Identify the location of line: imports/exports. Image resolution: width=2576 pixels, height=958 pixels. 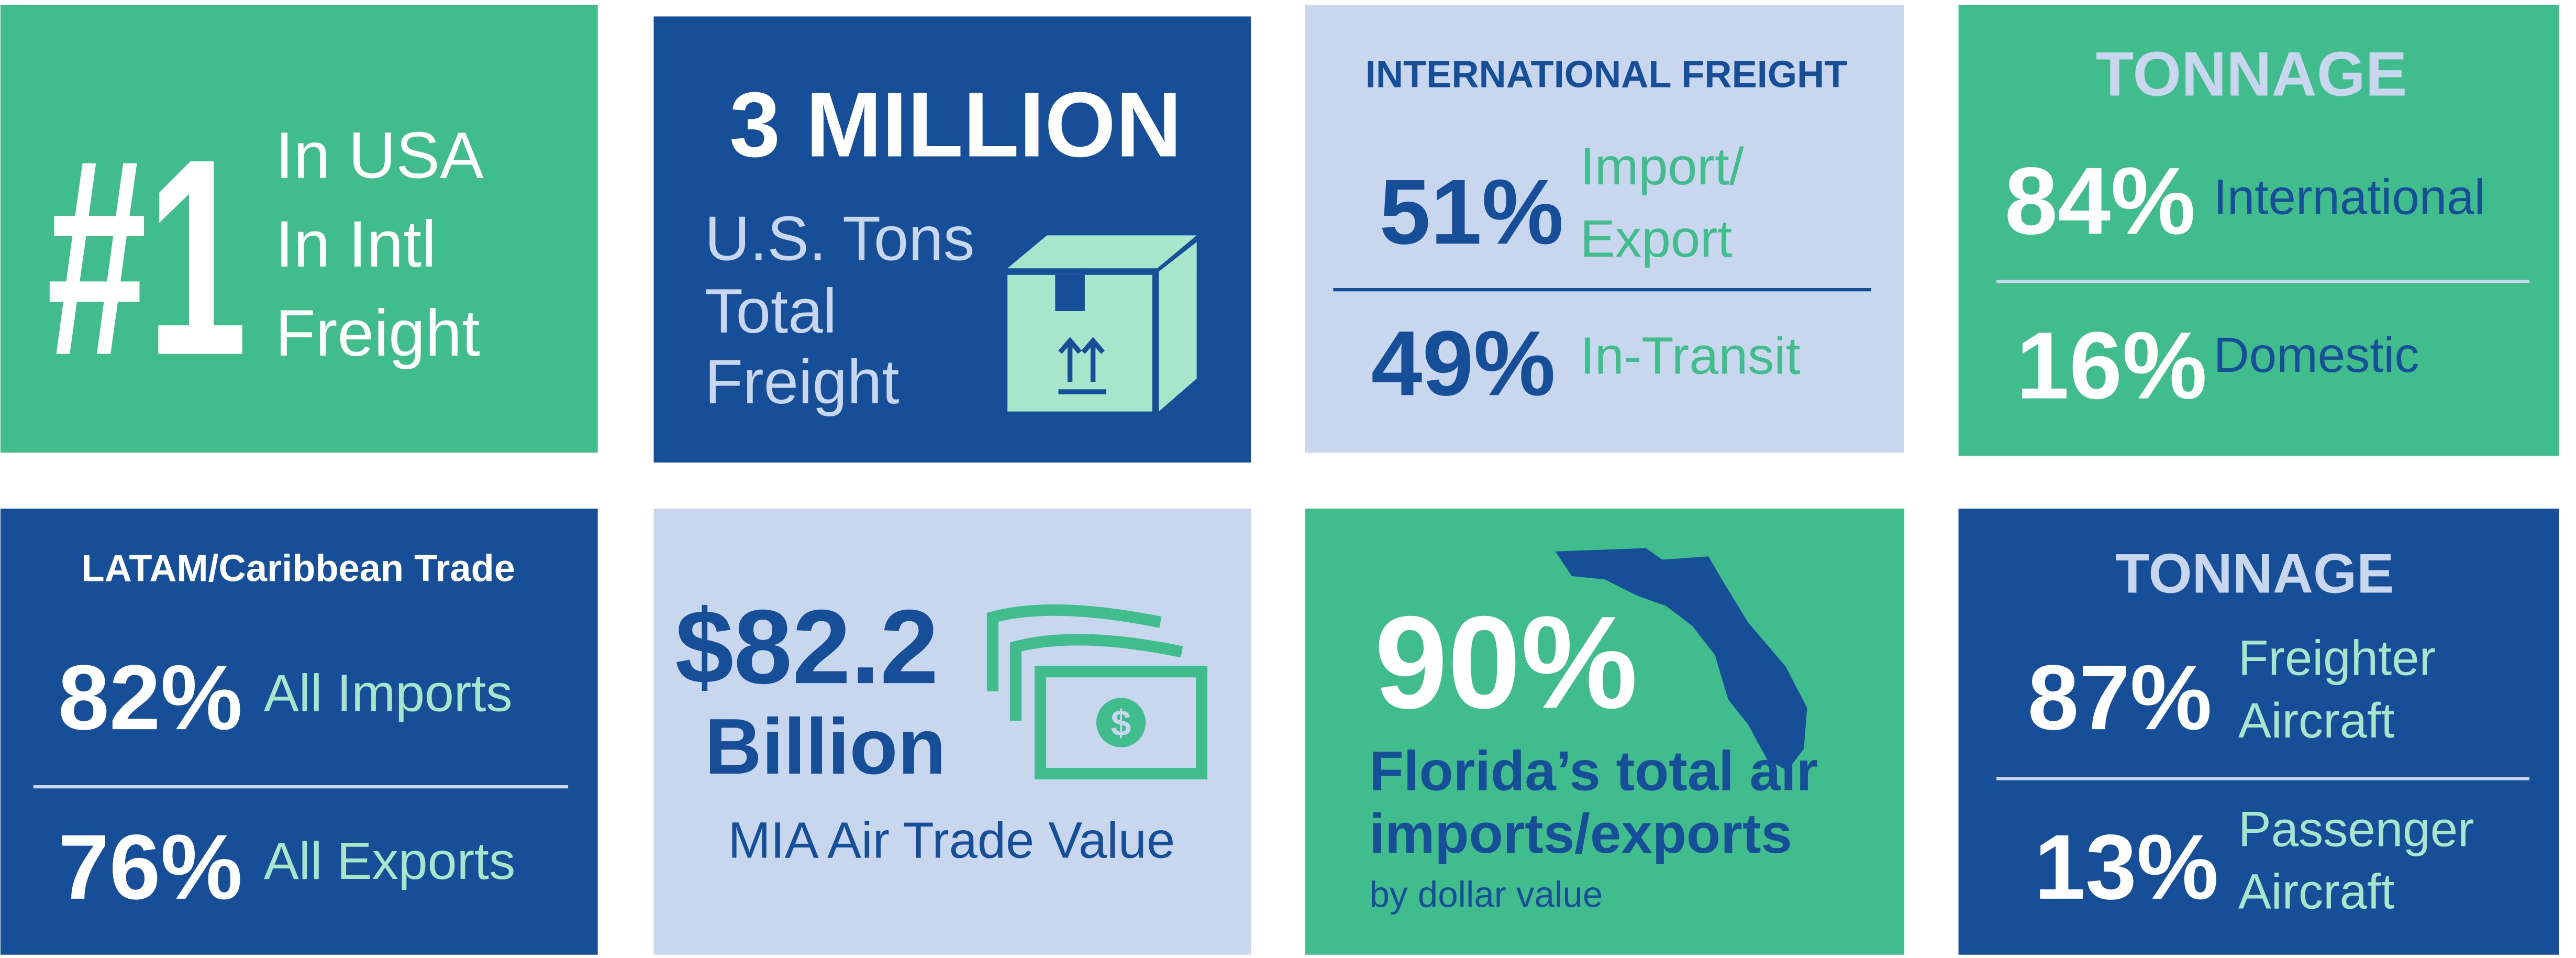
(1581, 833).